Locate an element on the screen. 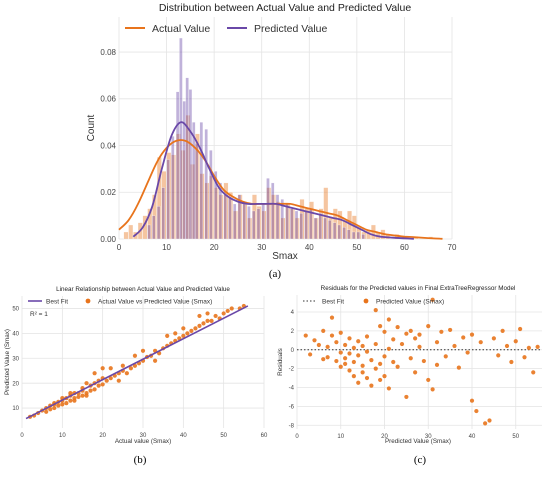  legend-scatter-swatch is located at coordinates (88, 301).